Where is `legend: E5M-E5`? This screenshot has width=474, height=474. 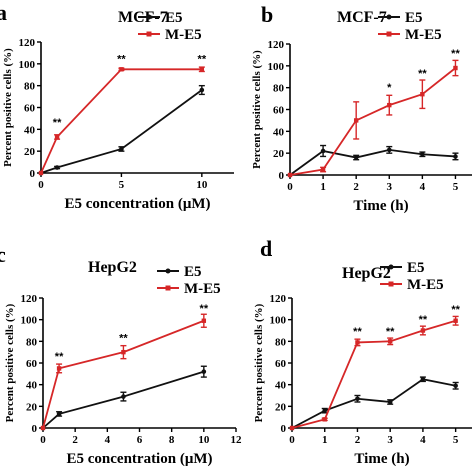 legend: E5M-E5 is located at coordinates (170, 26).